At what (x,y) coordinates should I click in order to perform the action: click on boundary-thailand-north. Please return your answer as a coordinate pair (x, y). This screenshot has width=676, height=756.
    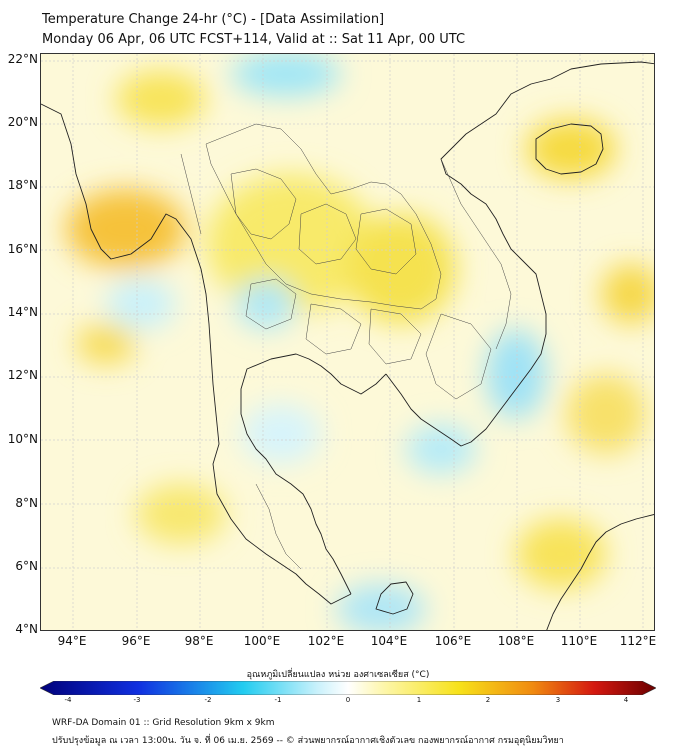
    Looking at the image, I should click on (323, 216).